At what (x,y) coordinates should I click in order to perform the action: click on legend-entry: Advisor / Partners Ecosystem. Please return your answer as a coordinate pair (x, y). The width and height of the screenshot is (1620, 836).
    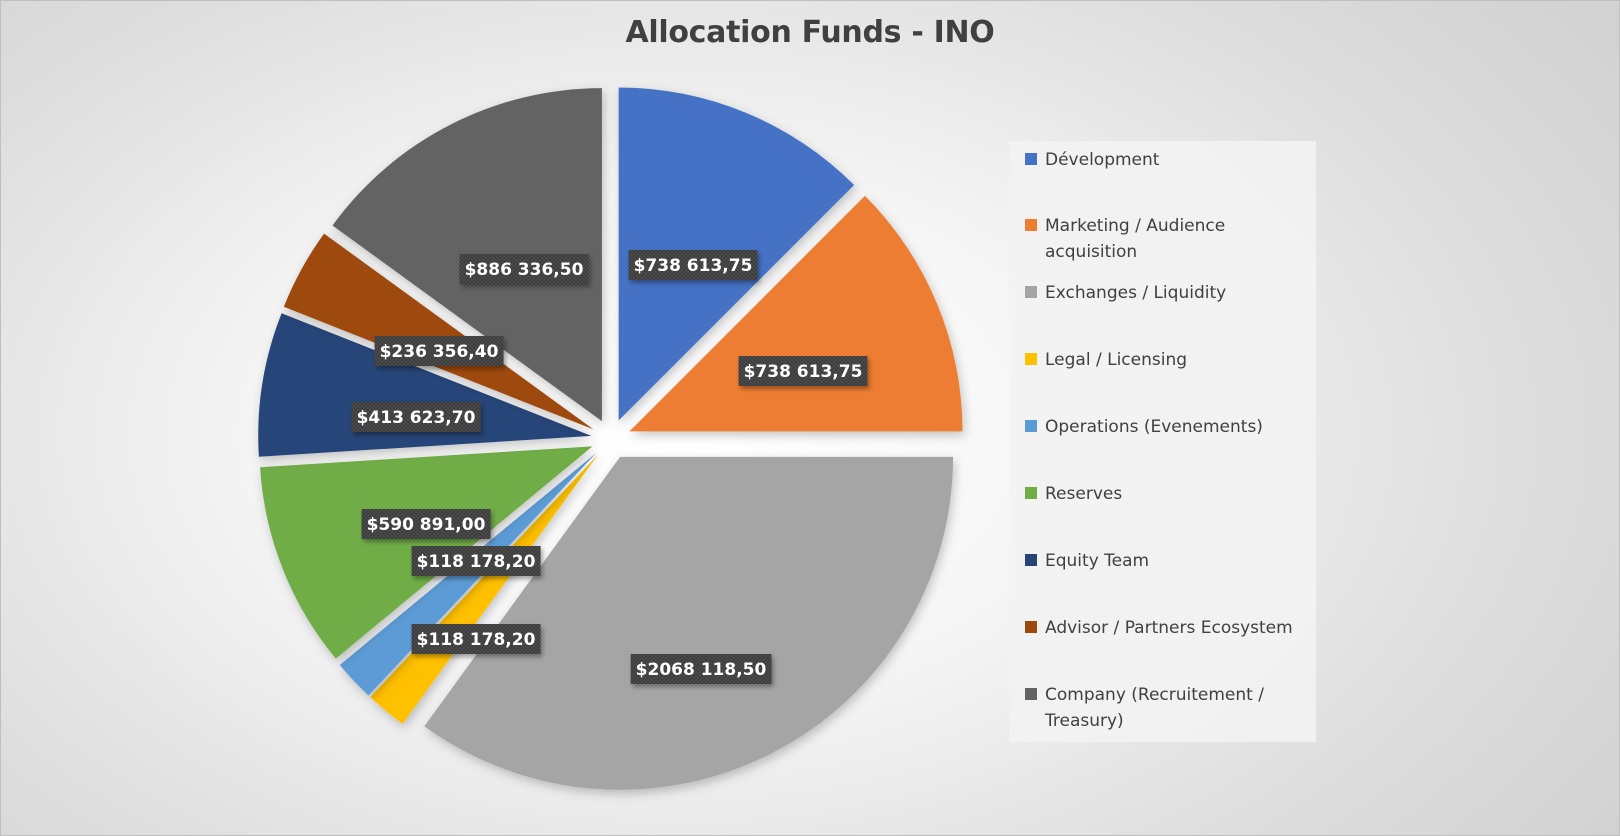
    Looking at the image, I should click on (1167, 628).